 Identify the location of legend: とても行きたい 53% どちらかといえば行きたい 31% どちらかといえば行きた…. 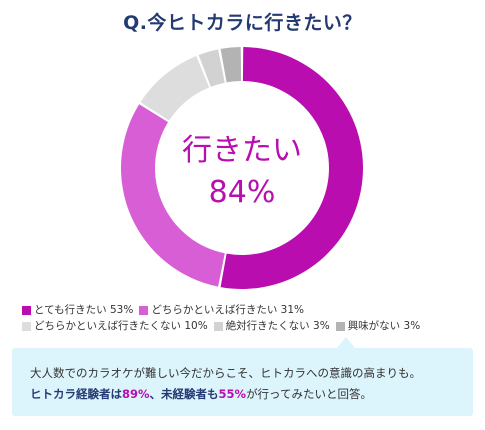
(247, 318).